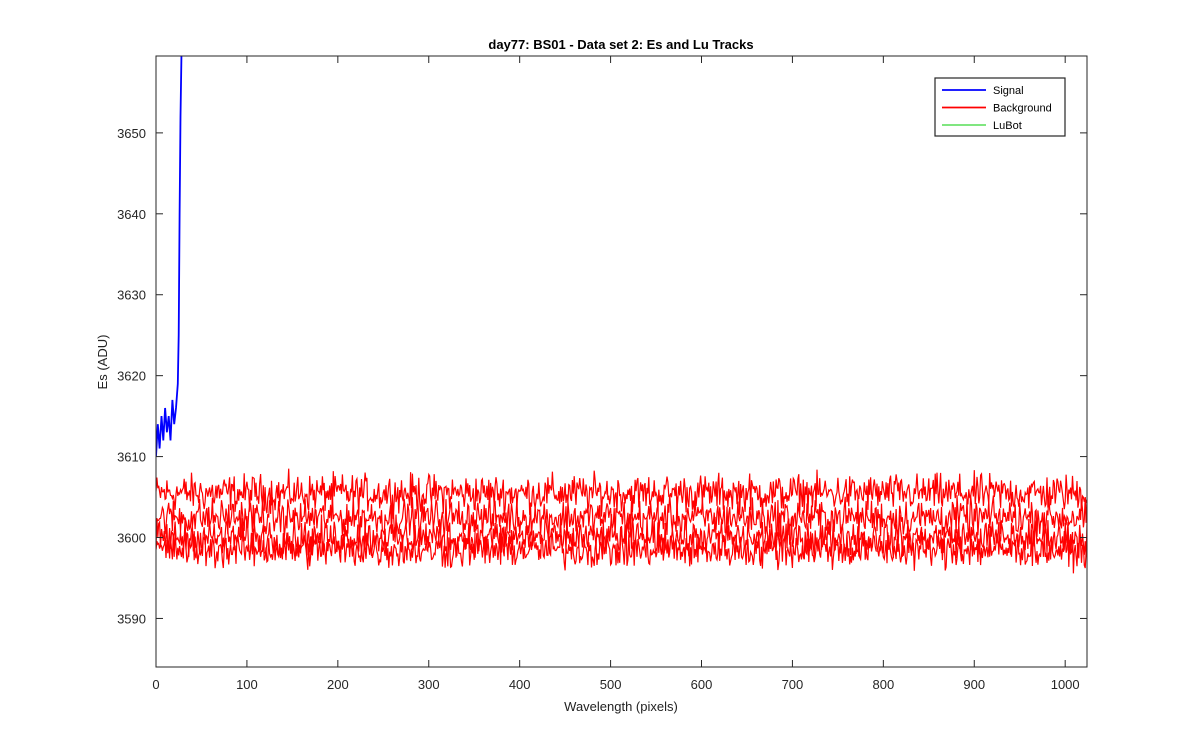 The height and width of the screenshot is (755, 1200). I want to click on x-tick-label: 500, so click(611, 684).